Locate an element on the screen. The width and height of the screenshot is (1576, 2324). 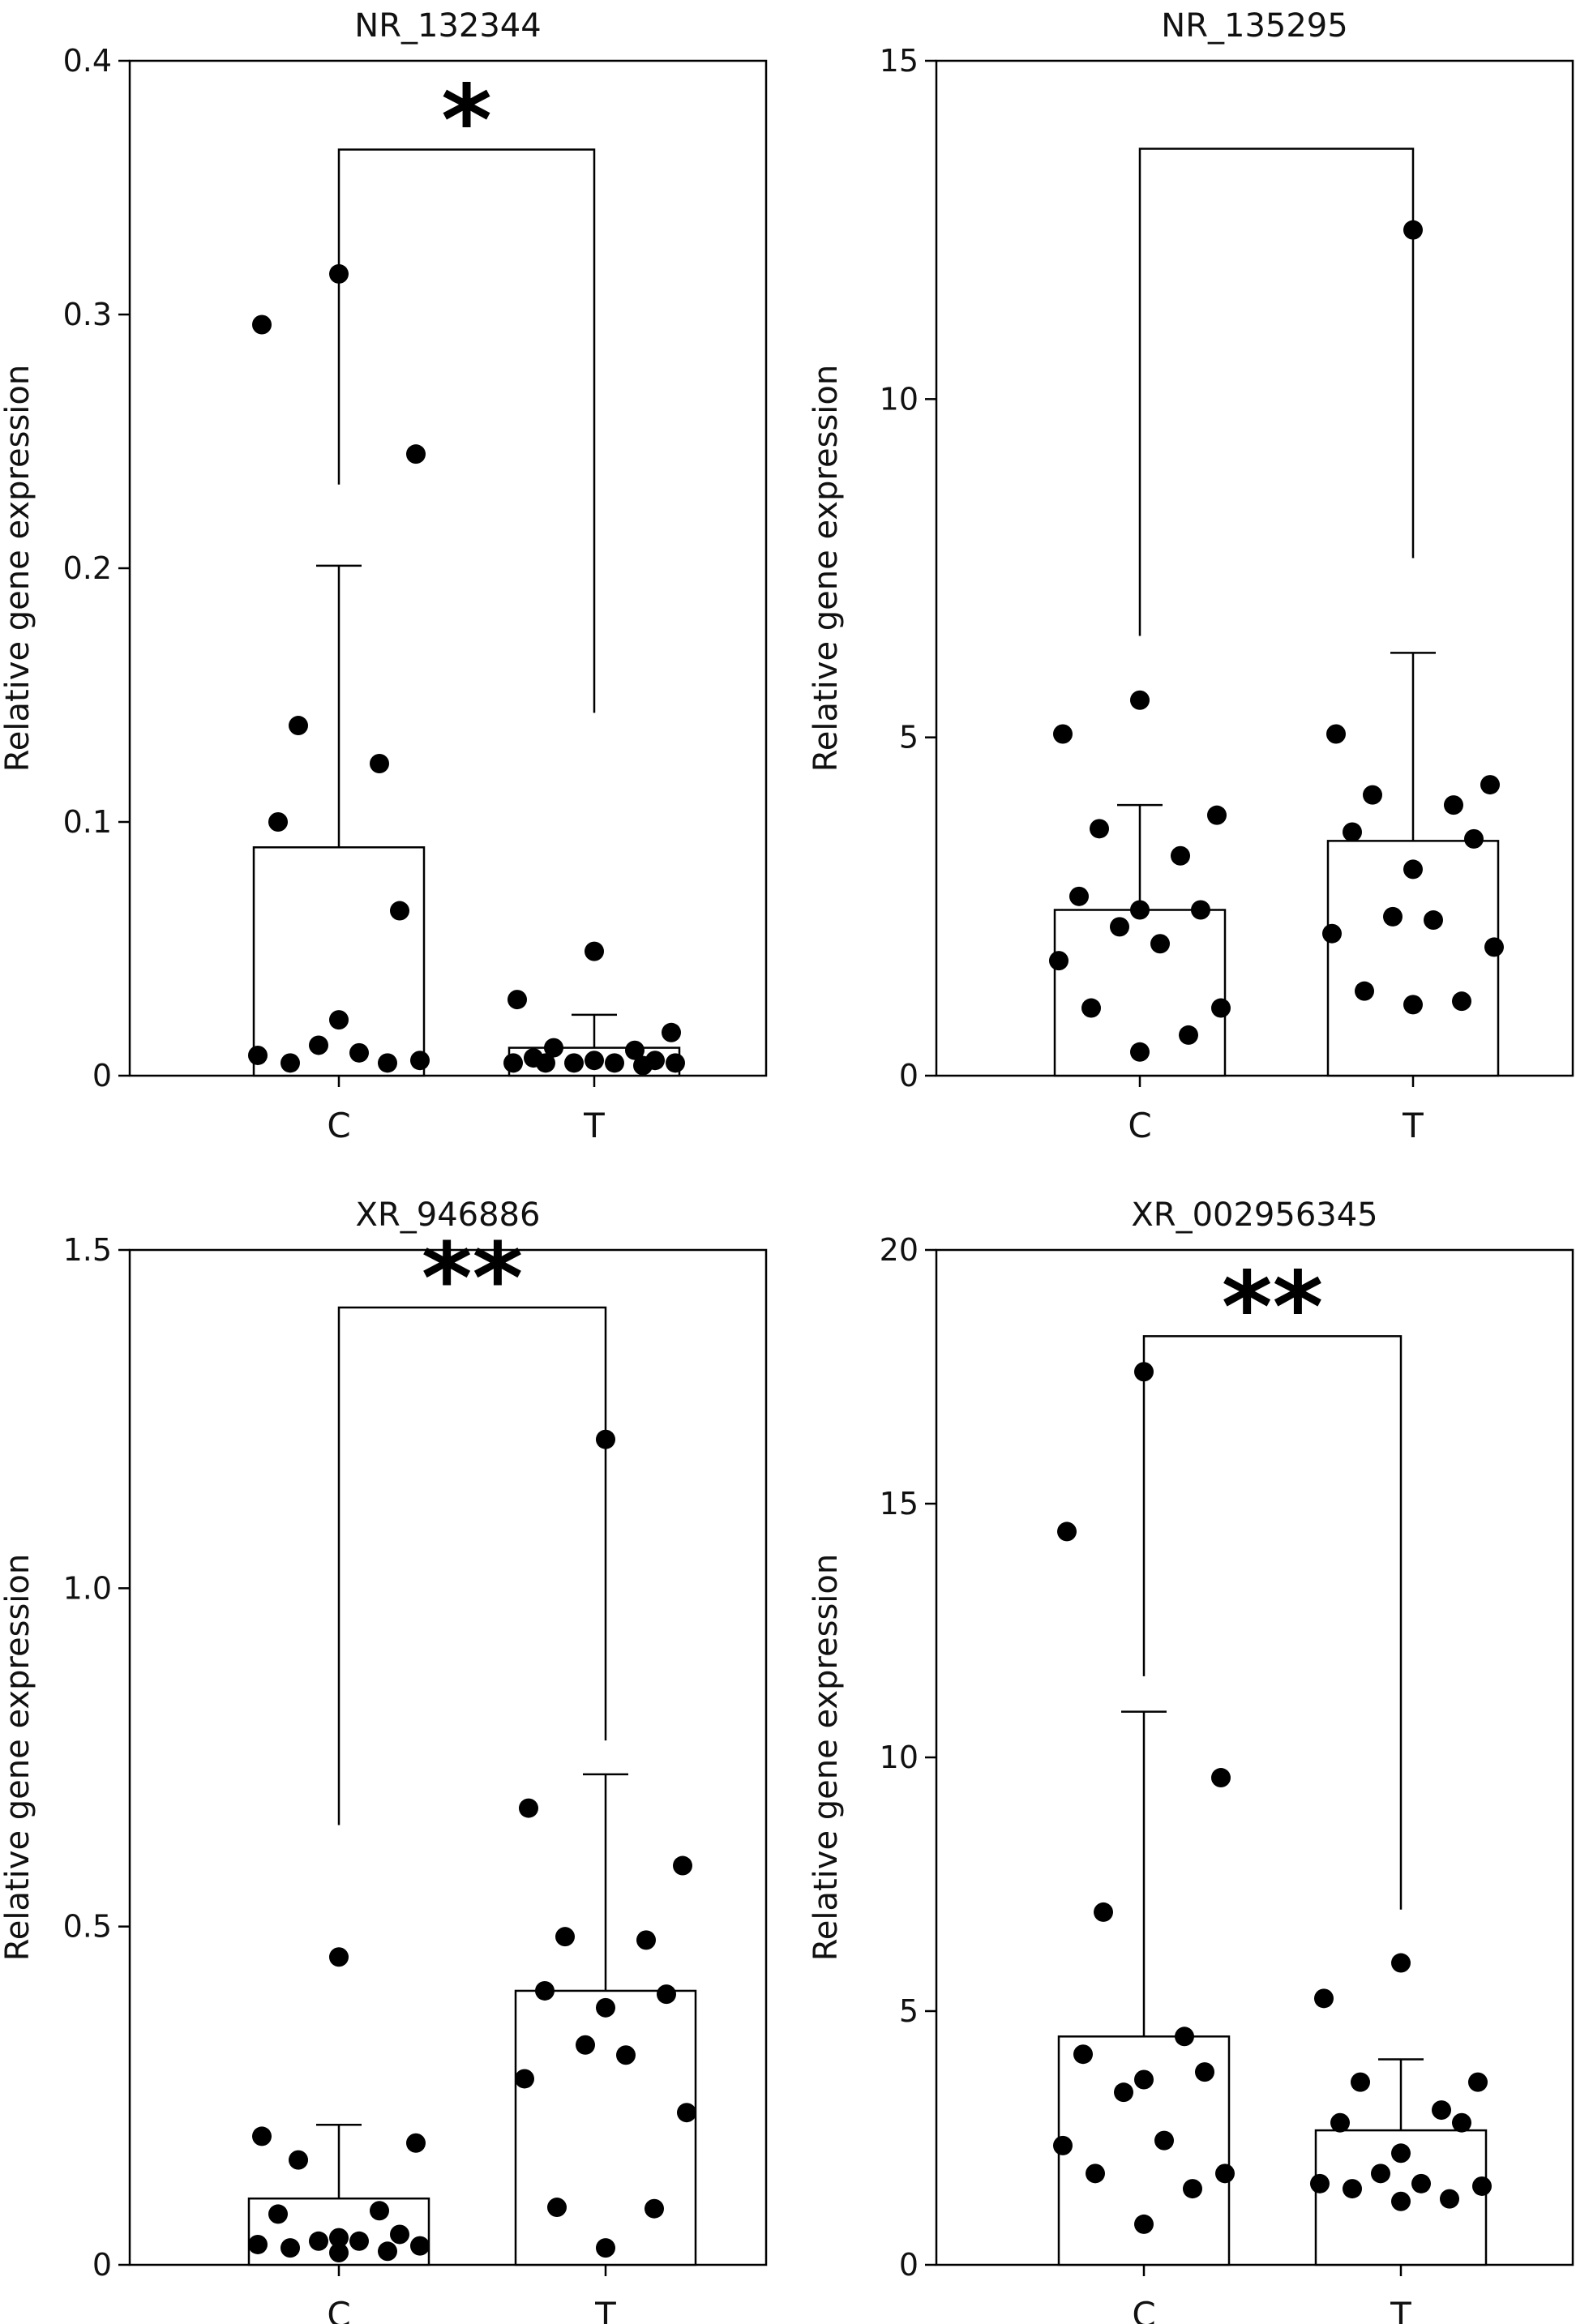
y-tick-label: 1.0 is located at coordinates (87, 1588).